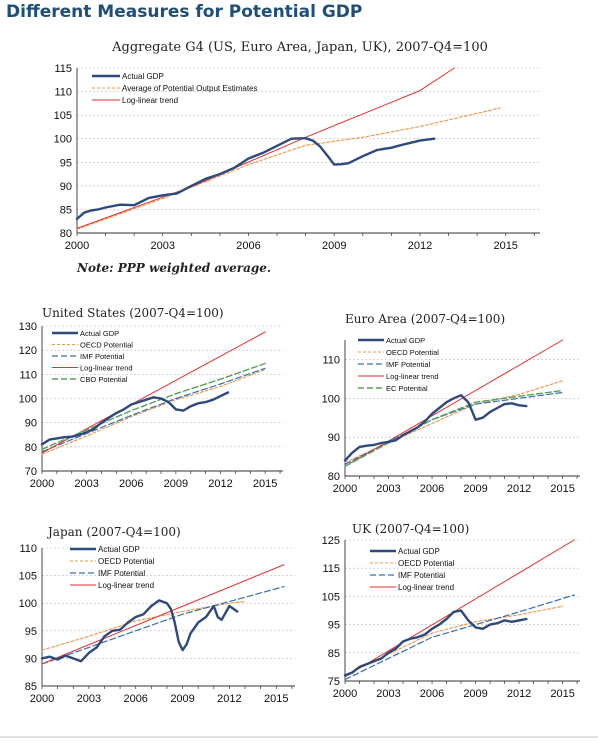 The height and width of the screenshot is (742, 598). Describe the element at coordinates (104, 379) in the screenshot. I see `legend-label: CBO Potential` at that location.